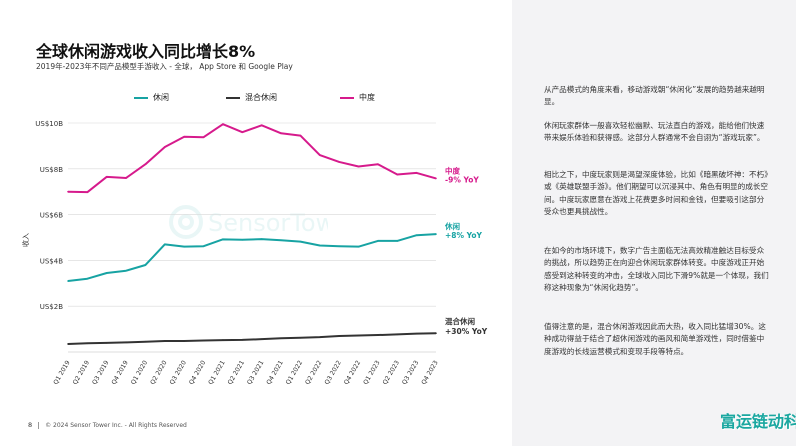 The width and height of the screenshot is (796, 446). What do you see at coordinates (452, 226) in the screenshot?
I see `series-end-label: 休闲` at bounding box center [452, 226].